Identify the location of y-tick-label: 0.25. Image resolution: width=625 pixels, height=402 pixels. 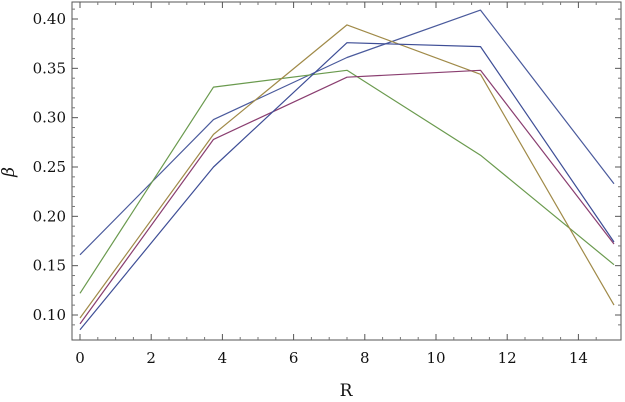
(49, 167).